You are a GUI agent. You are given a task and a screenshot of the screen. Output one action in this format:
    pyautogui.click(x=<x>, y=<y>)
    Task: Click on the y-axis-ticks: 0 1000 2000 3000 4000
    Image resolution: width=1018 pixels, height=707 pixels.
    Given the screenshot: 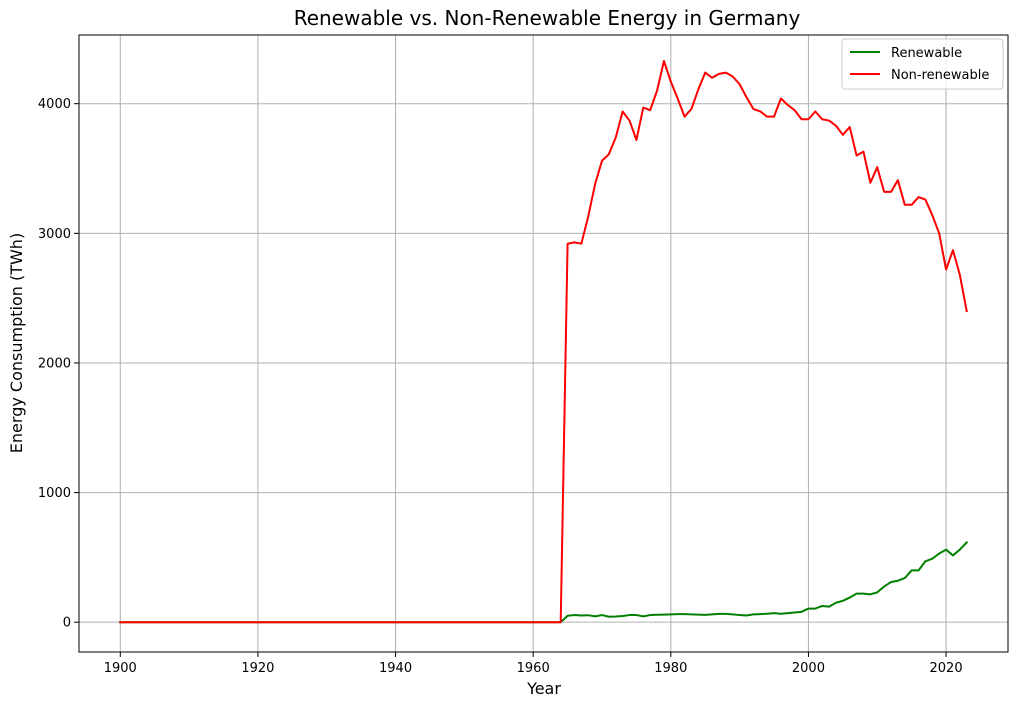 What is the action you would take?
    pyautogui.click(x=58, y=364)
    